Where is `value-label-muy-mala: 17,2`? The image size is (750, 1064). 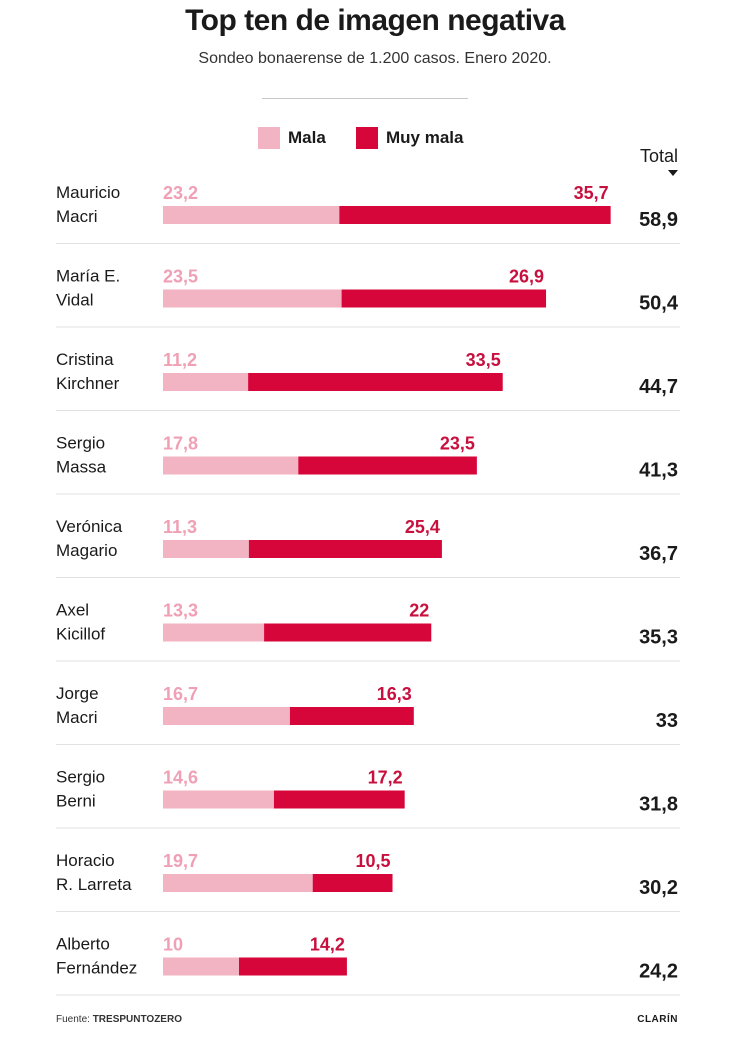
value-label-muy-mala: 17,2 is located at coordinates (385, 778).